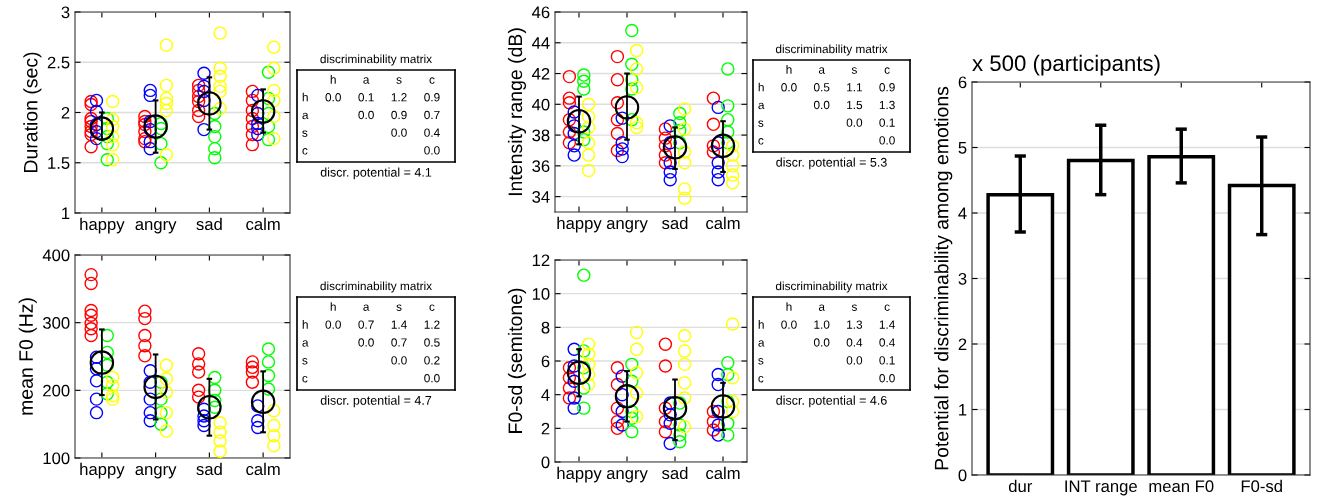  What do you see at coordinates (65, 12) in the screenshot?
I see `y-tick-label: 3` at bounding box center [65, 12].